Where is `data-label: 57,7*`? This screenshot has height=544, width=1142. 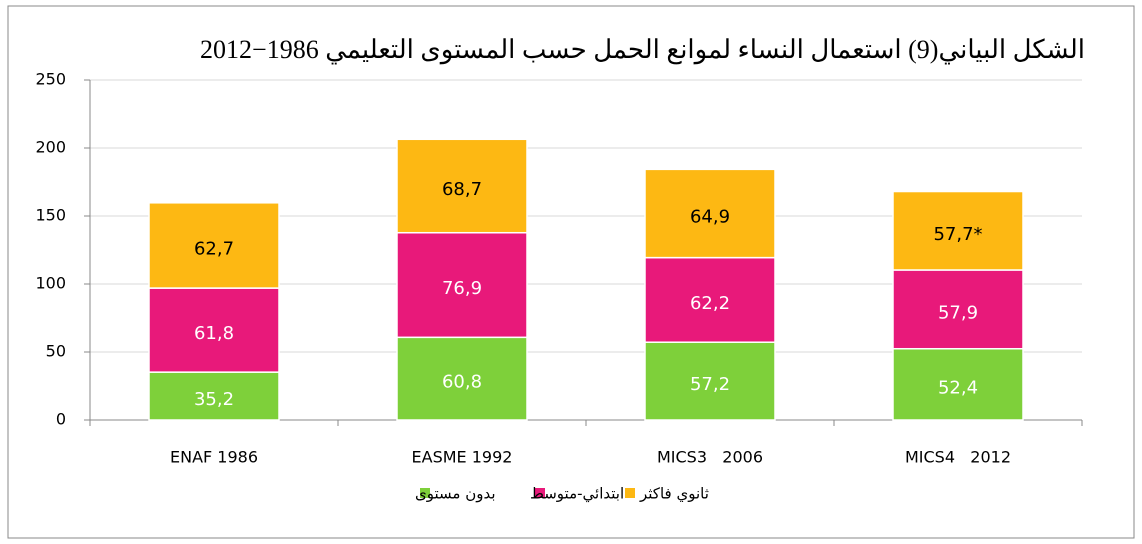
data-label: 57,7* is located at coordinates (957, 234).